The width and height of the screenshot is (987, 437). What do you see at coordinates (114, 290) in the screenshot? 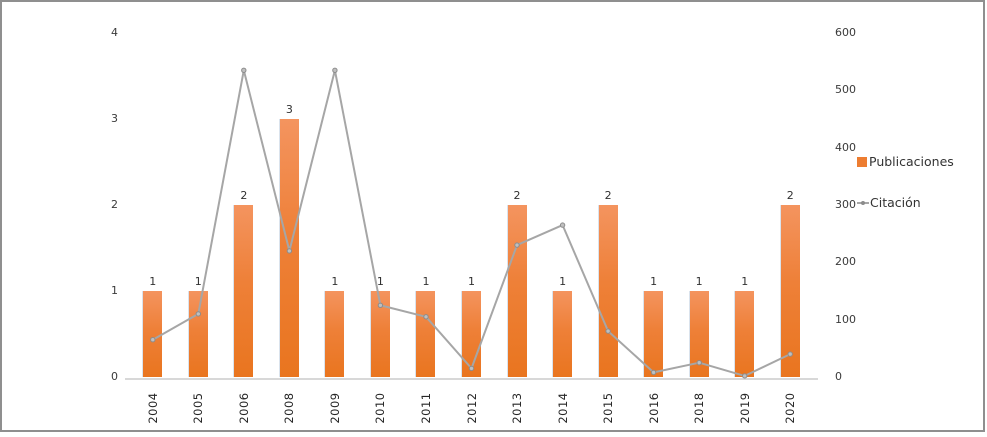
I see `left-axis-tick-label: 1` at bounding box center [114, 290].